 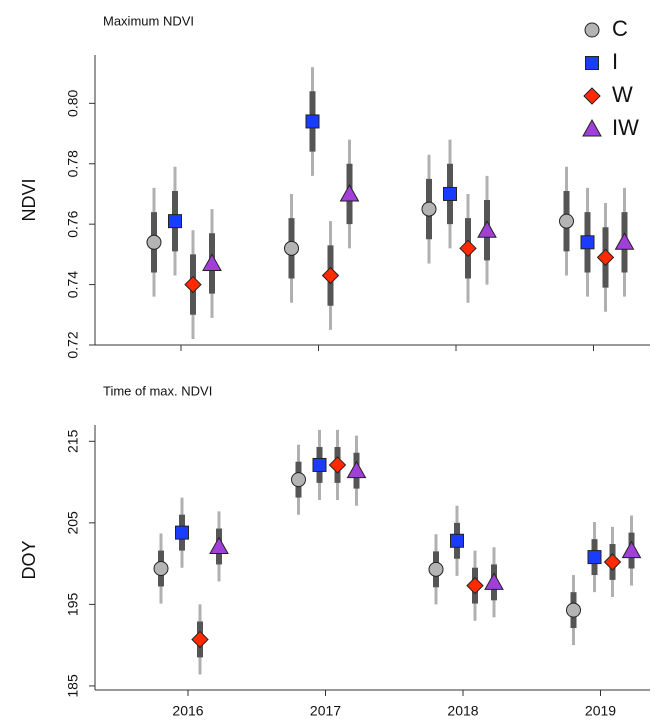 I want to click on legend-label: W, so click(x=622, y=94).